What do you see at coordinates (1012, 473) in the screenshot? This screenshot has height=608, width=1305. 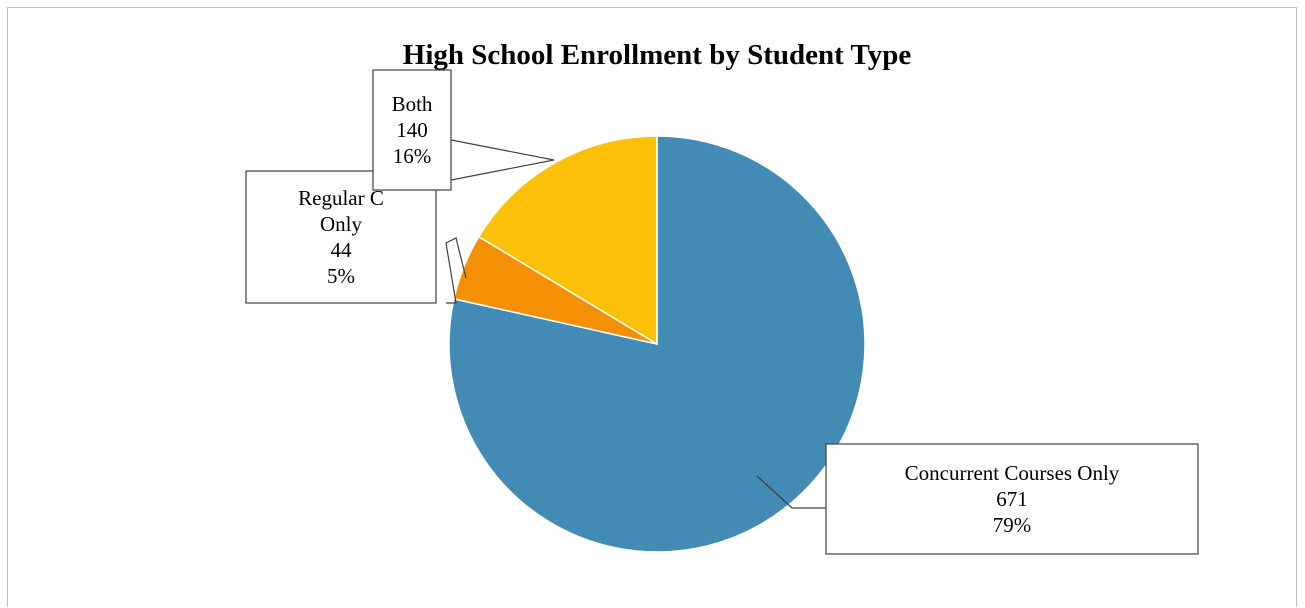 I see `data-label-category: Concurrent Courses Only` at bounding box center [1012, 473].